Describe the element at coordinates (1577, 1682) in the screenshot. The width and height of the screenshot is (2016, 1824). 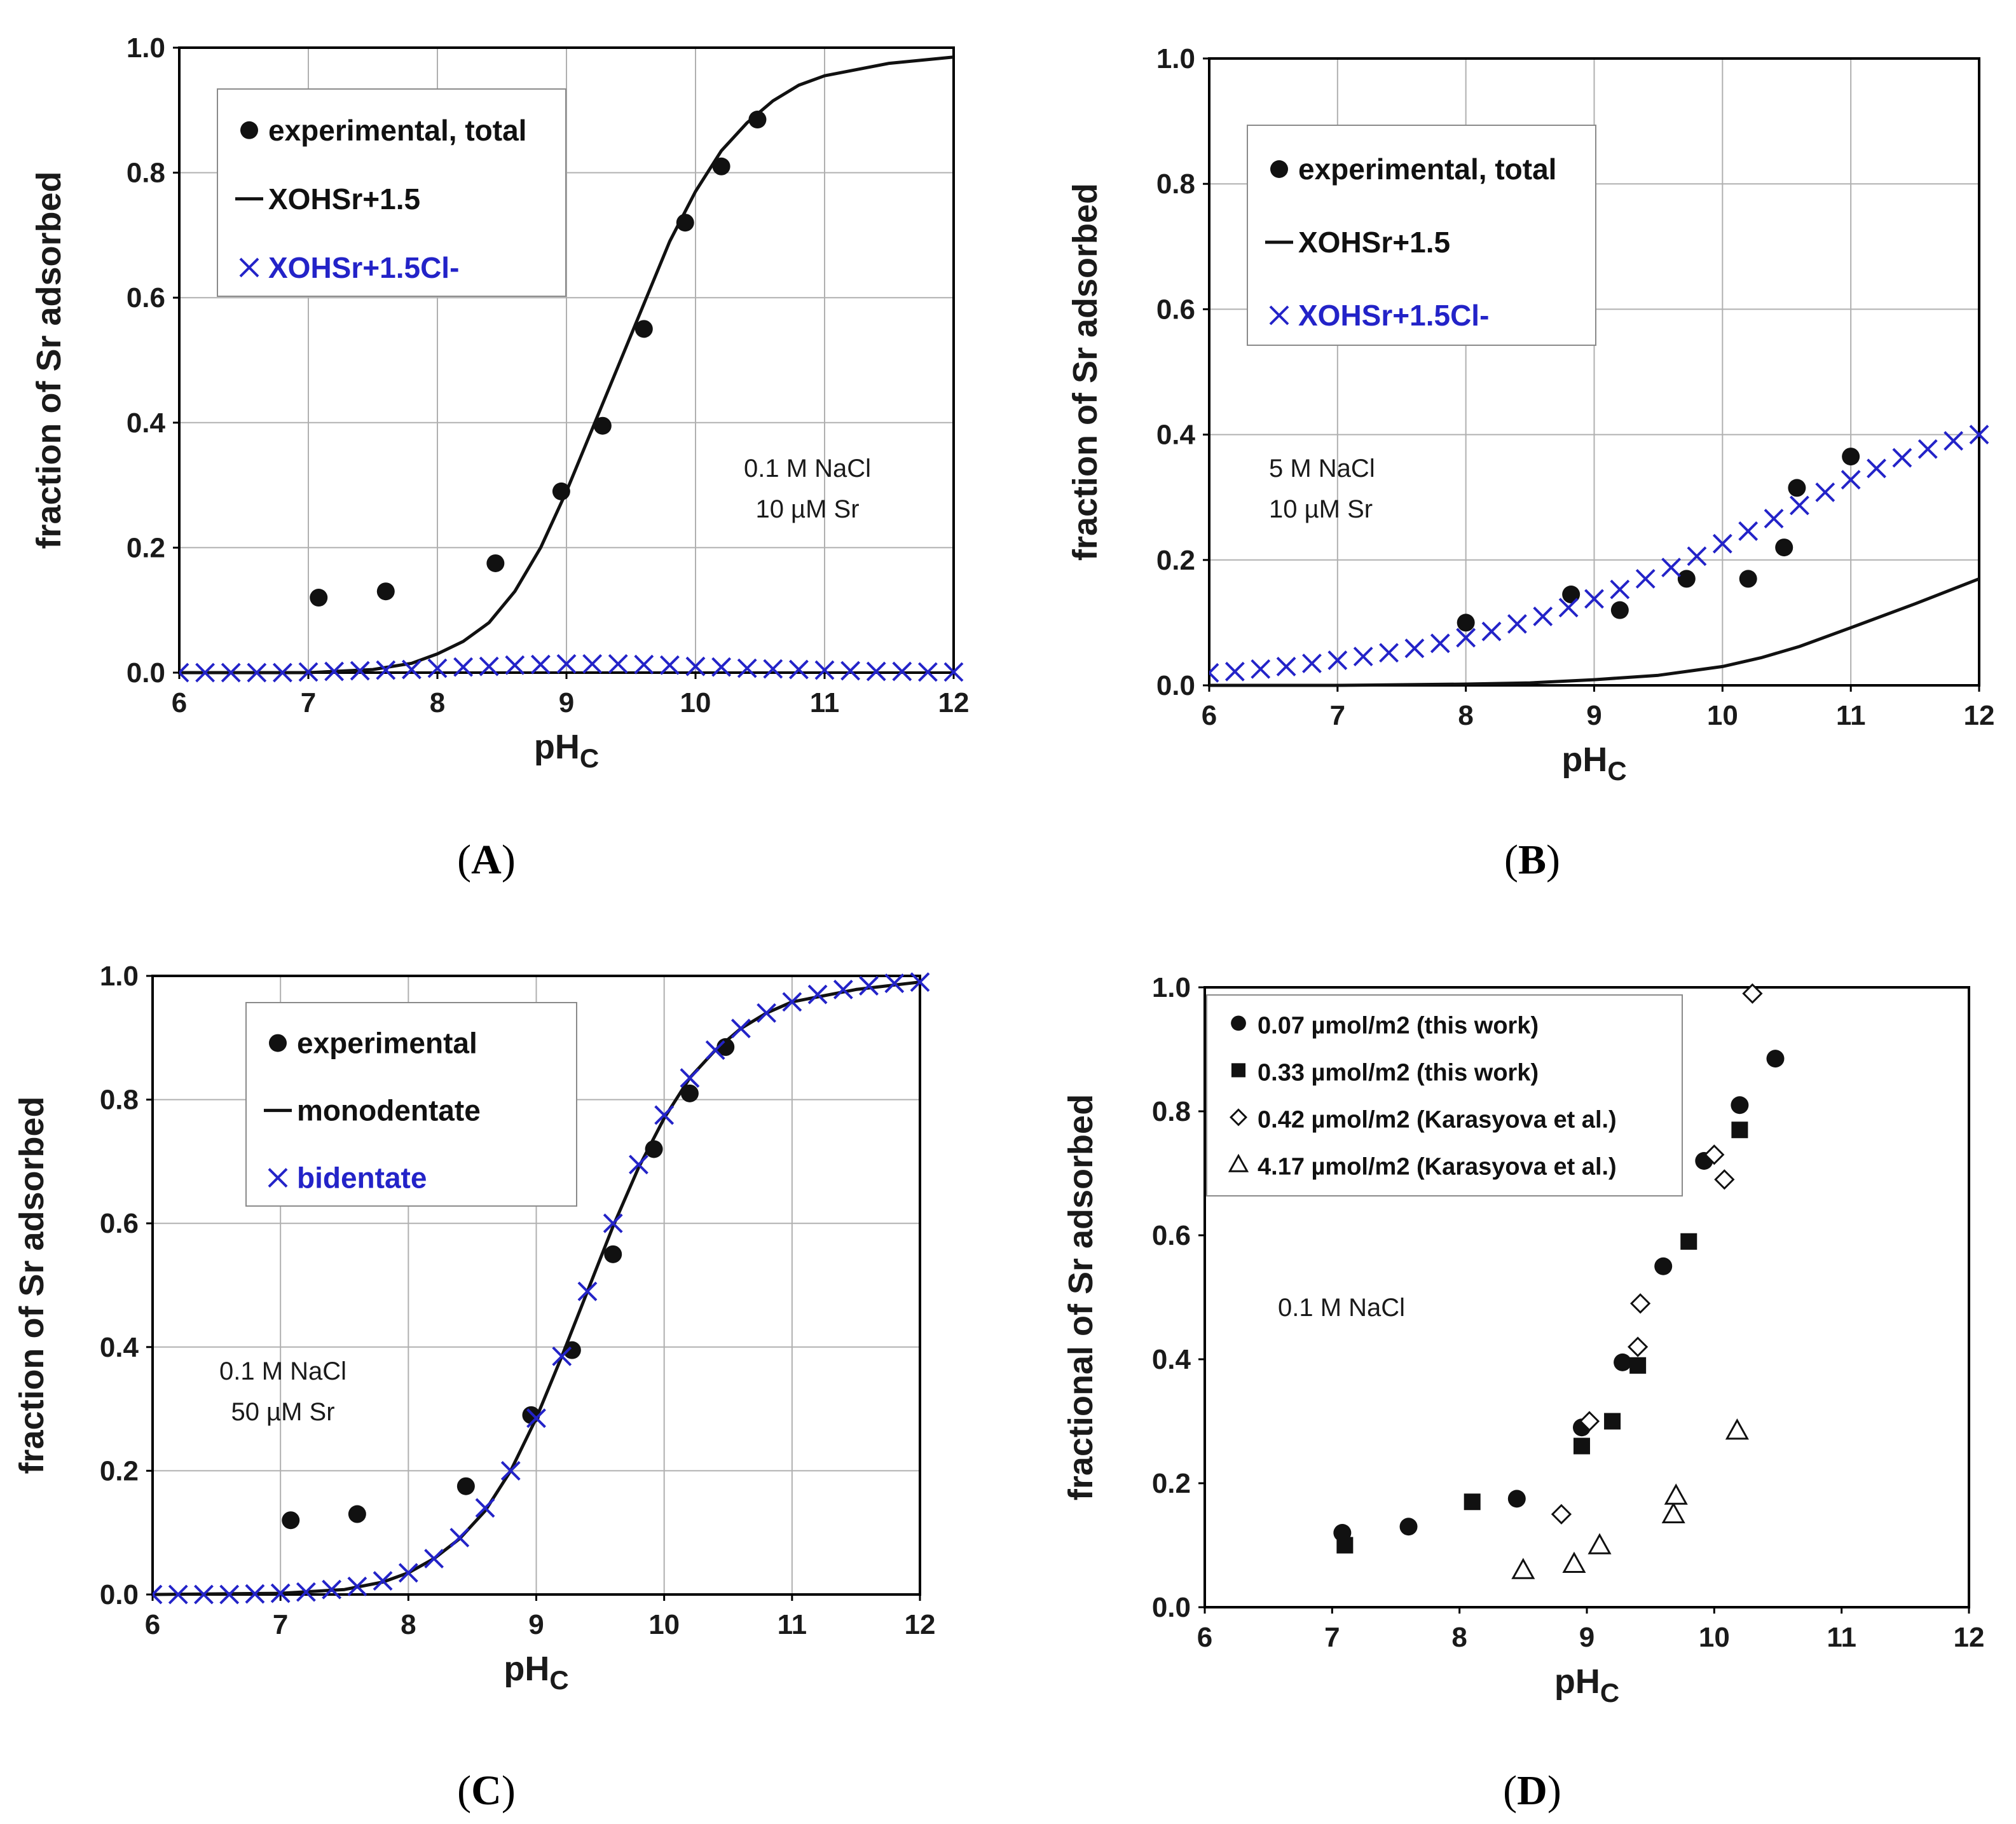
I see `x-axis-title-main: pH` at that location.